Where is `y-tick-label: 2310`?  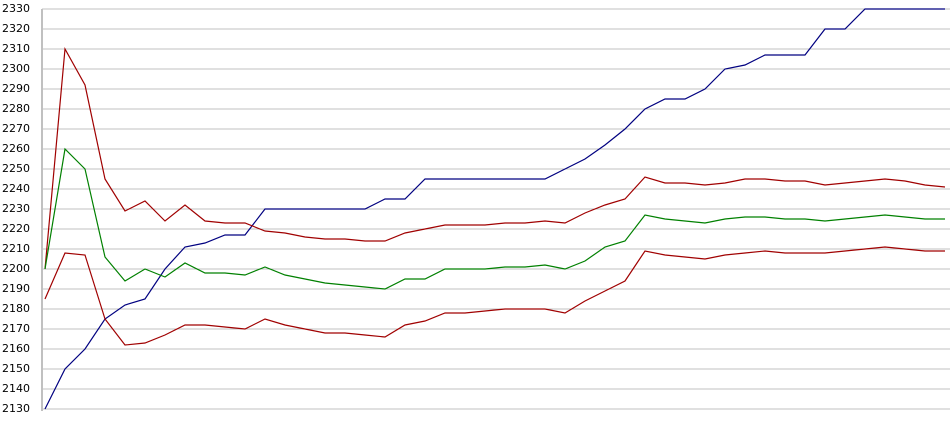
y-tick-label: 2310 is located at coordinates (16, 48).